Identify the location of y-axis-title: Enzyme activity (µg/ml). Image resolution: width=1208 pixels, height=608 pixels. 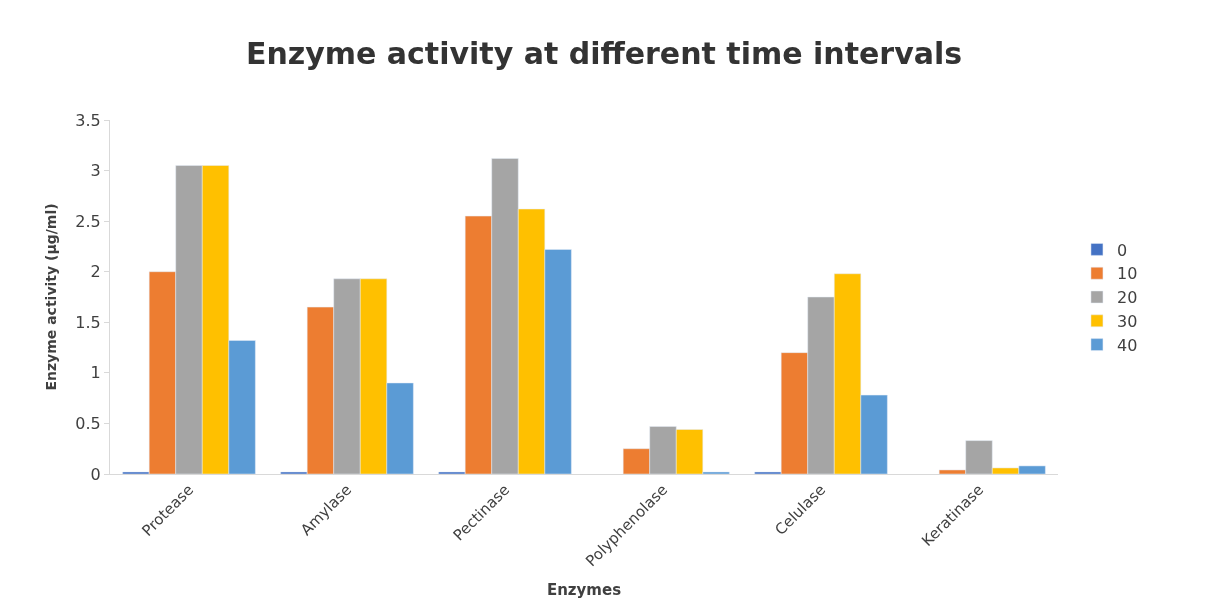
(50, 297).